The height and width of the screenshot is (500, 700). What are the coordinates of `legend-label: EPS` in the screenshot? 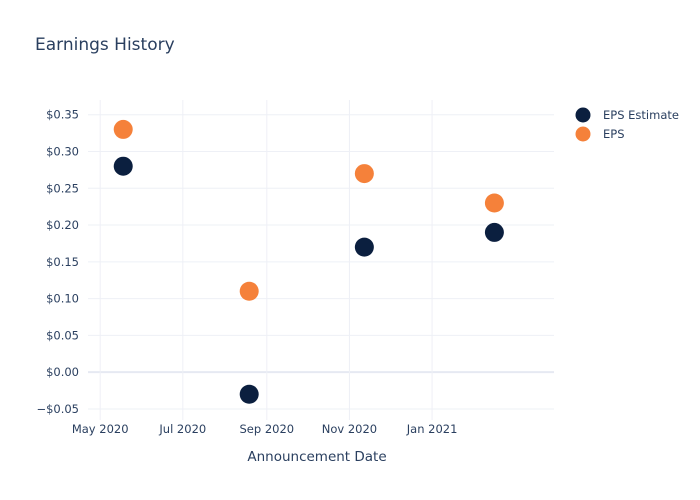 It's located at (614, 134).